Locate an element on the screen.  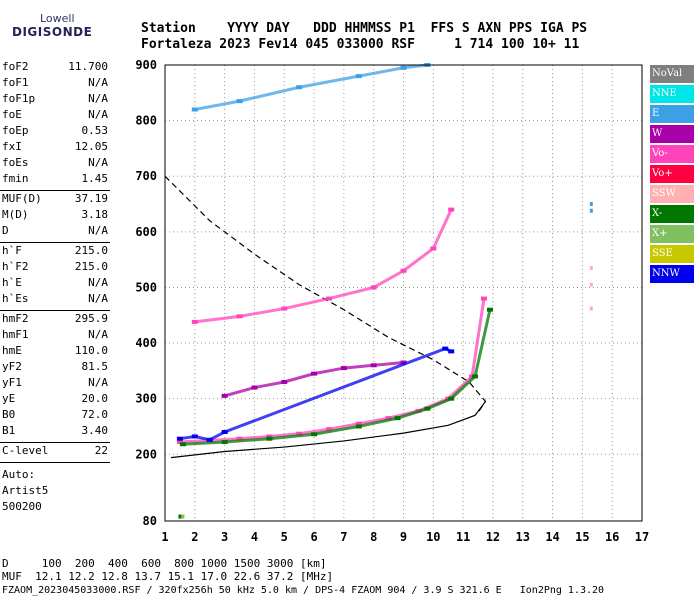
legend-item: NNE is located at coordinates (672, 94).